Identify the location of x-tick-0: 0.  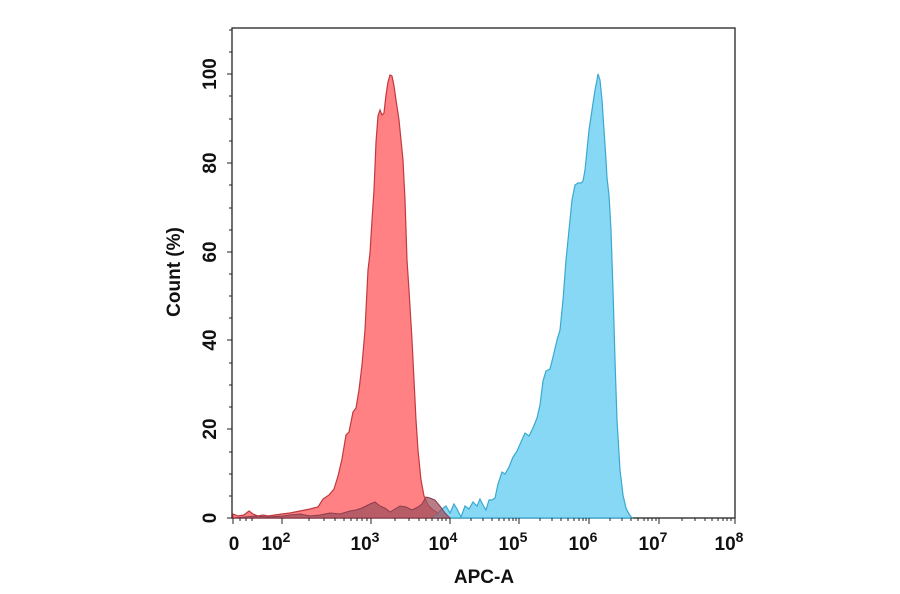
(234, 544).